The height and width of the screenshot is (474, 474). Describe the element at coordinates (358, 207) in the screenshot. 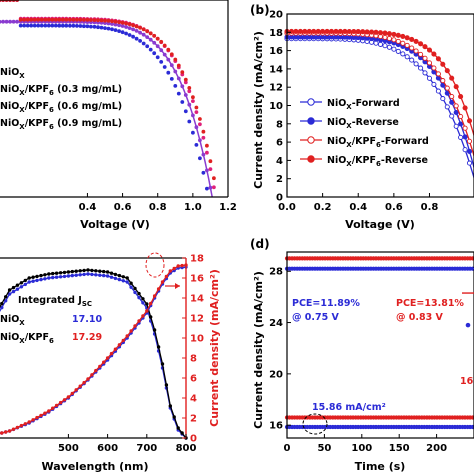

I see `panel-b-xtick-label: 0.4` at that location.